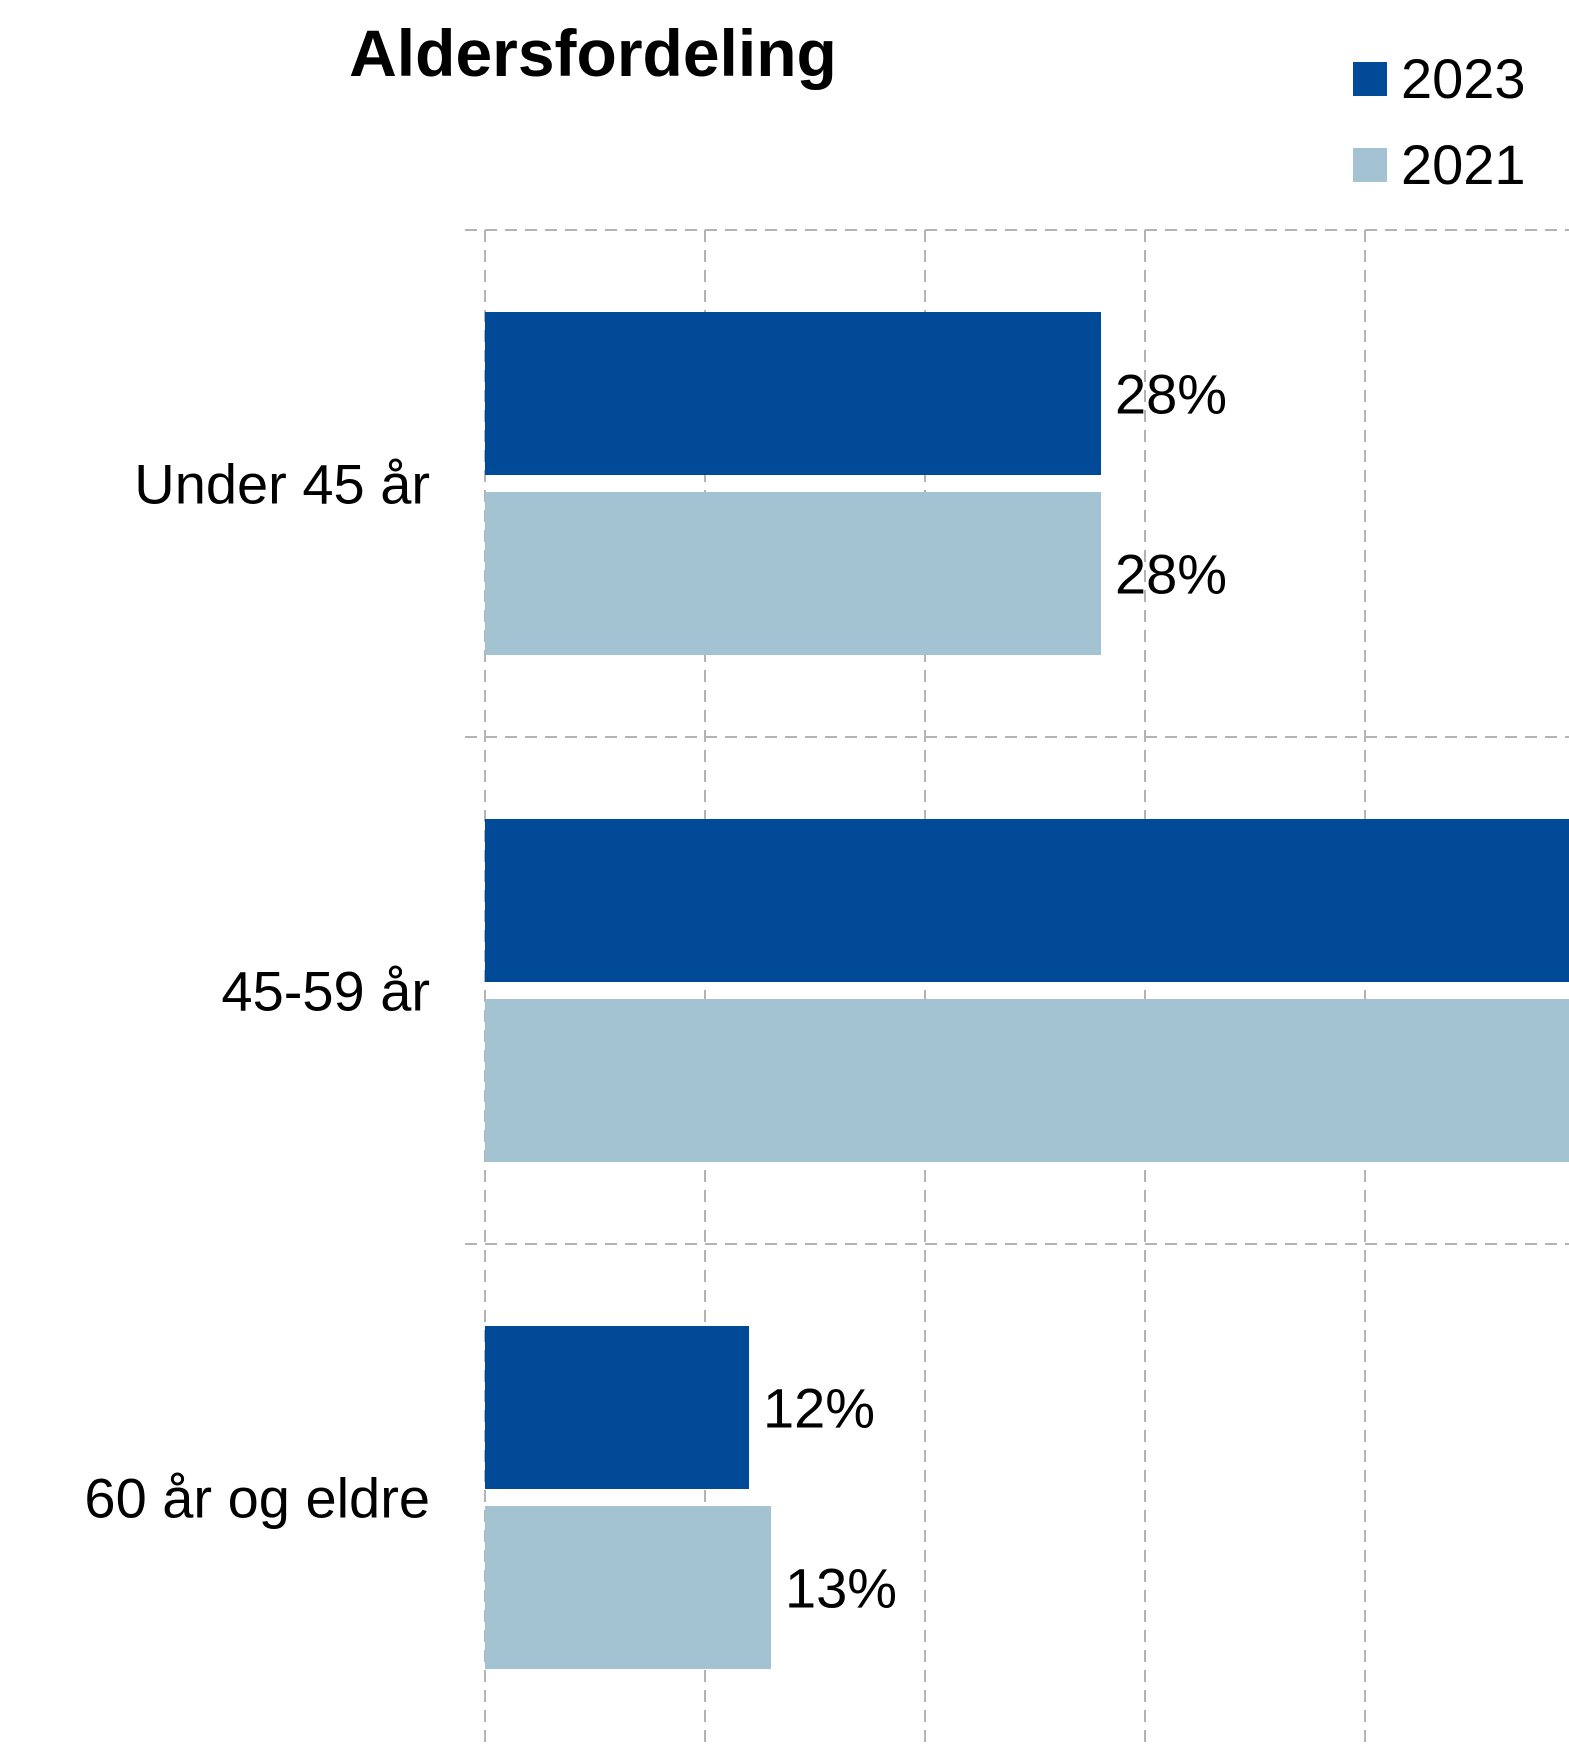 This screenshot has width=1569, height=1747. Describe the element at coordinates (819, 1408) in the screenshot. I see `data-label: 12%` at that location.